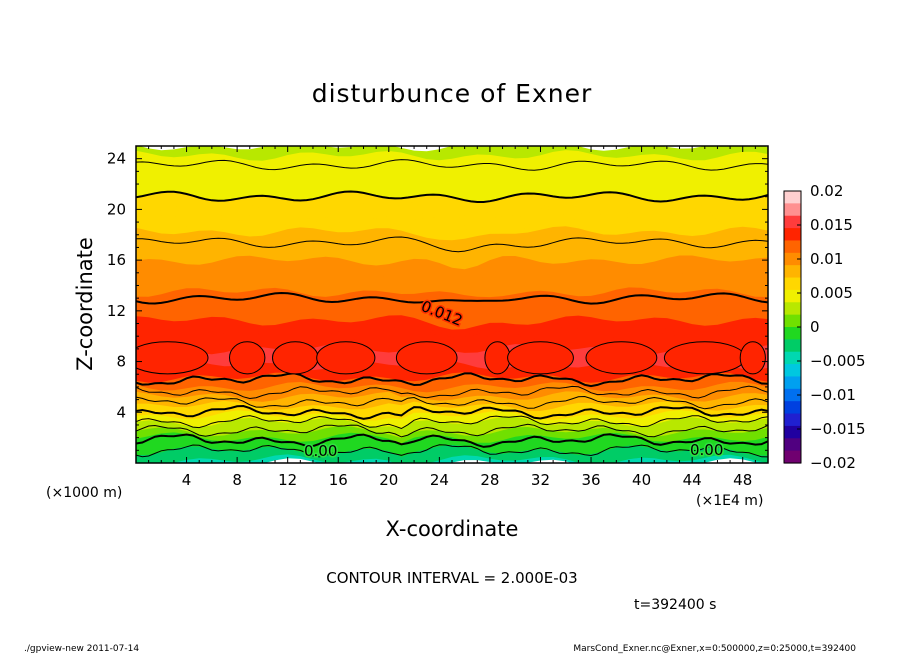 The height and width of the screenshot is (654, 904). What do you see at coordinates (675, 605) in the screenshot?
I see `time-stamp: t=392400 s` at bounding box center [675, 605].